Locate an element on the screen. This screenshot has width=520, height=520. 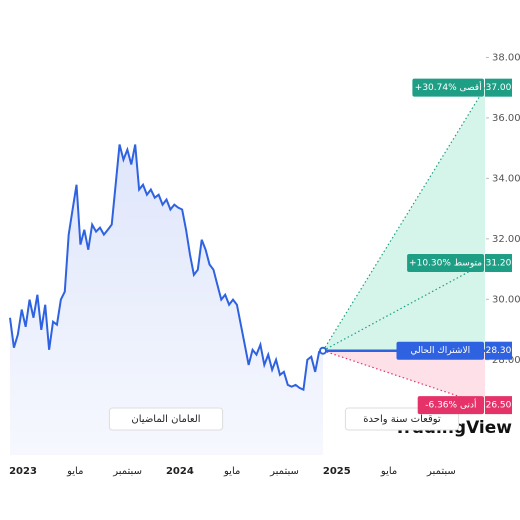
tag-label: الاشتراك الحالي is located at coordinates (440, 351).